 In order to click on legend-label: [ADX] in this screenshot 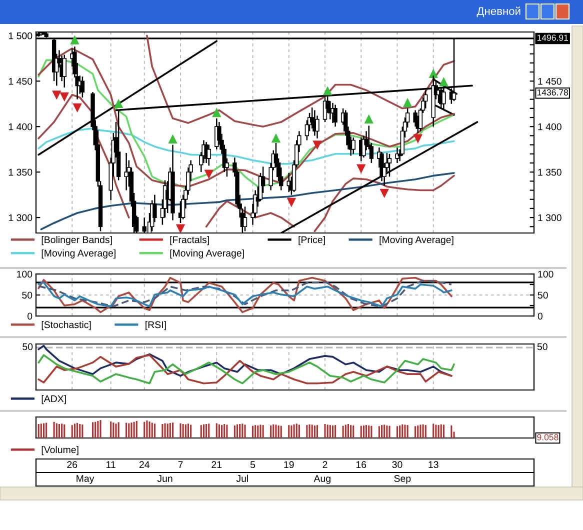, I will do `click(54, 399)`.